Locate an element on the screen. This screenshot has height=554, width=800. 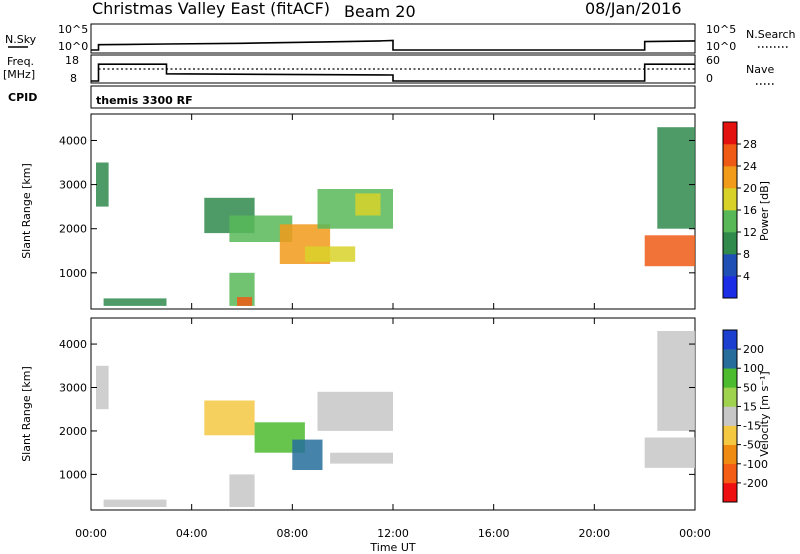
nave-tick-top: 60 is located at coordinates (713, 60).